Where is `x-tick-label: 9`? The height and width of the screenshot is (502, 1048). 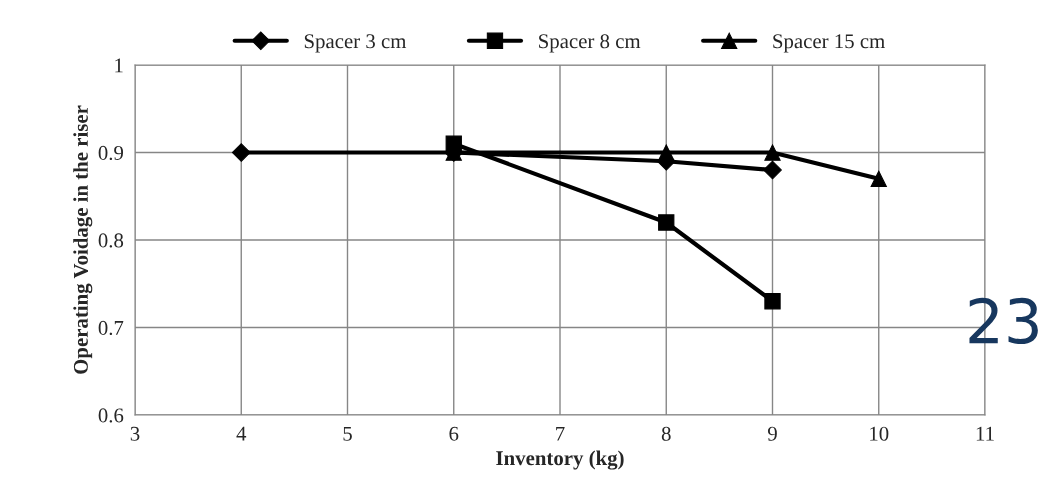 x-tick-label: 9 is located at coordinates (772, 433).